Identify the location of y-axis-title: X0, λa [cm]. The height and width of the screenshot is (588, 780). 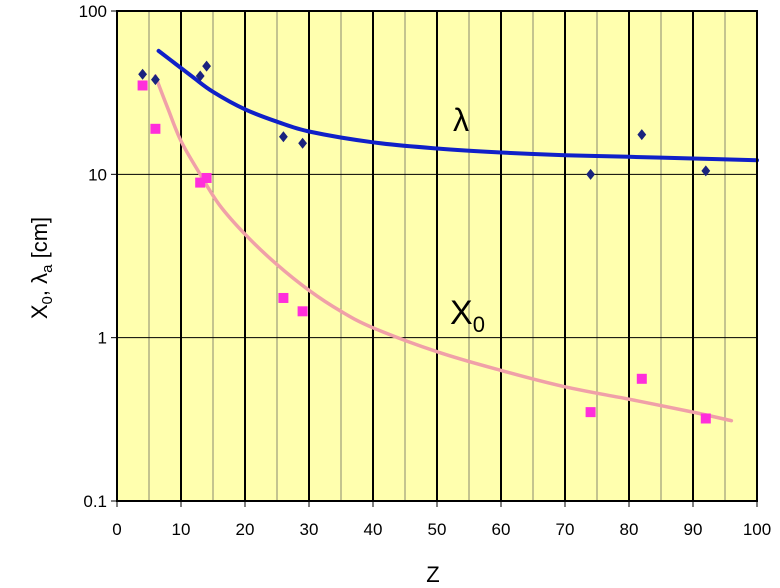
(41, 268).